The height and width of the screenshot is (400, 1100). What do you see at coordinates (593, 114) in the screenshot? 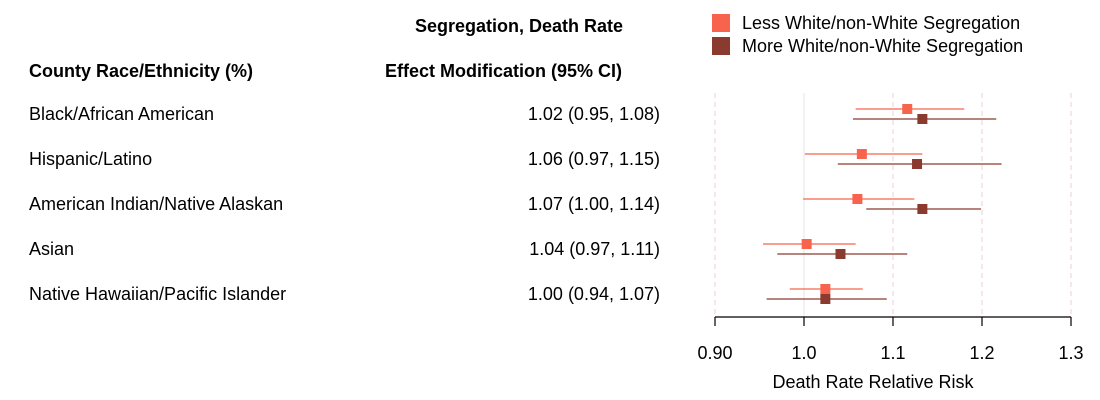
I see `row-estimate: 1.02 (0.95, 1.08)` at bounding box center [593, 114].